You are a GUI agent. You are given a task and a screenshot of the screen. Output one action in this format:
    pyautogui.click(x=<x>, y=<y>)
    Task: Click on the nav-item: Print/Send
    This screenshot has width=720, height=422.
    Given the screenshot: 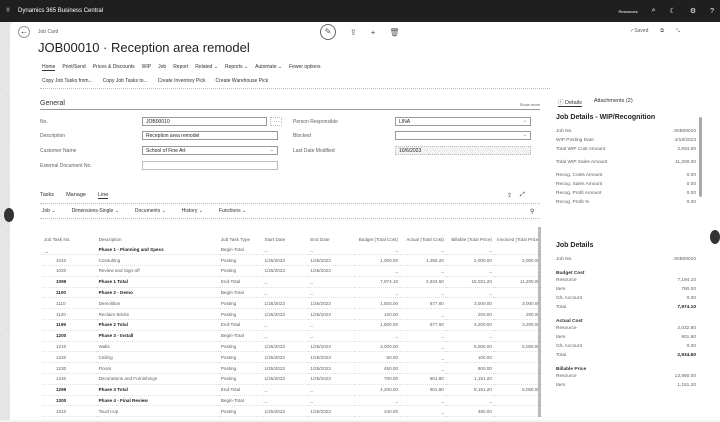 What is the action you would take?
    pyautogui.click(x=74, y=67)
    